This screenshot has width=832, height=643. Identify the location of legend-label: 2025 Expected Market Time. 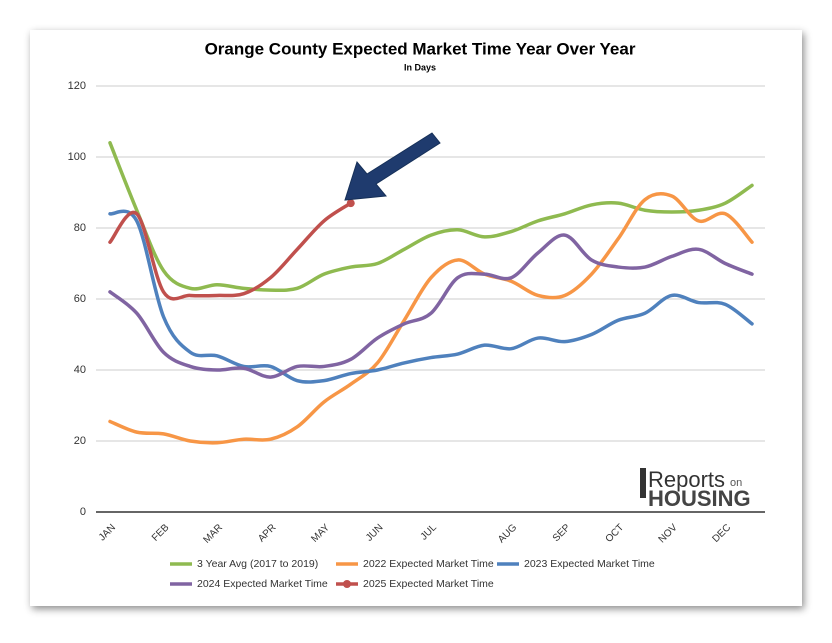
(428, 584).